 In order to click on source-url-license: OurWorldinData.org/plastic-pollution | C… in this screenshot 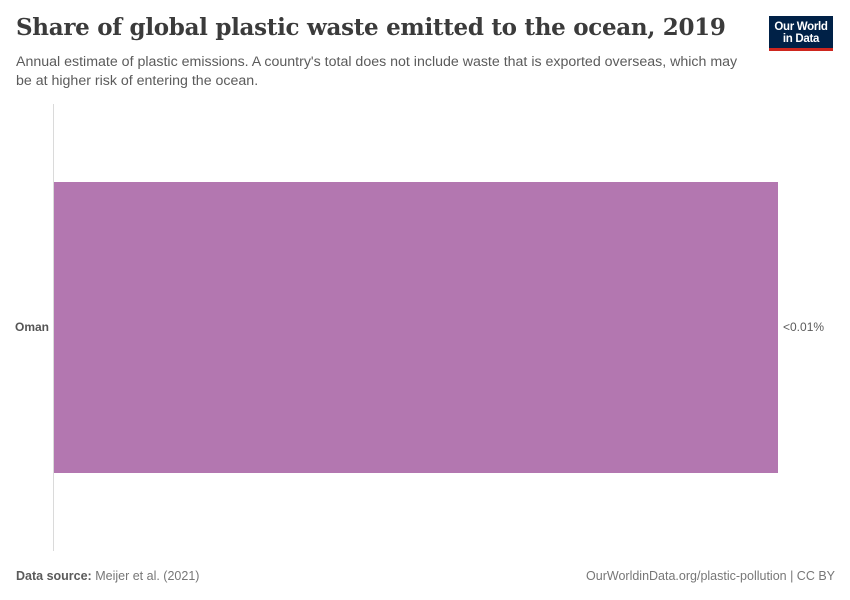, I will do `click(710, 576)`.